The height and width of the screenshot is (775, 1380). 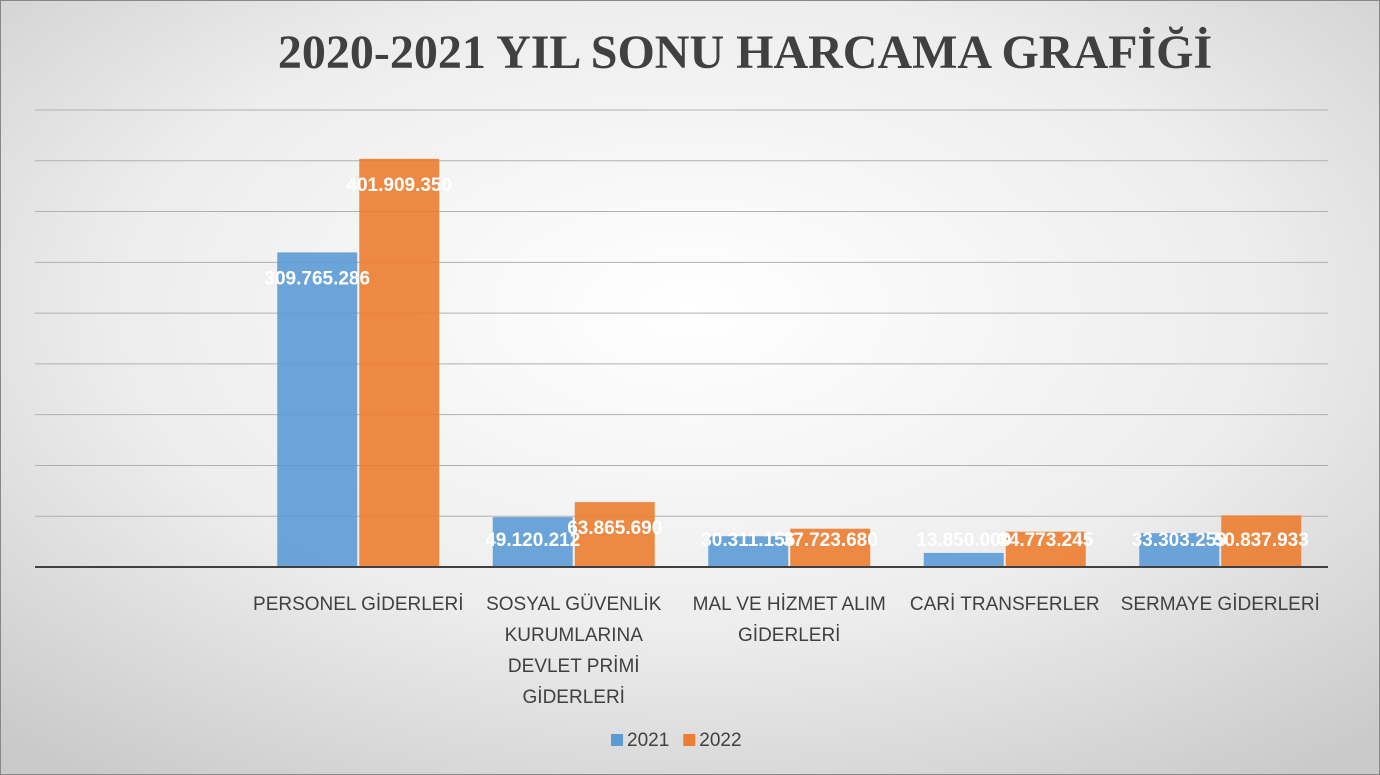 What do you see at coordinates (648, 740) in the screenshot?
I see `legend-label: 2021` at bounding box center [648, 740].